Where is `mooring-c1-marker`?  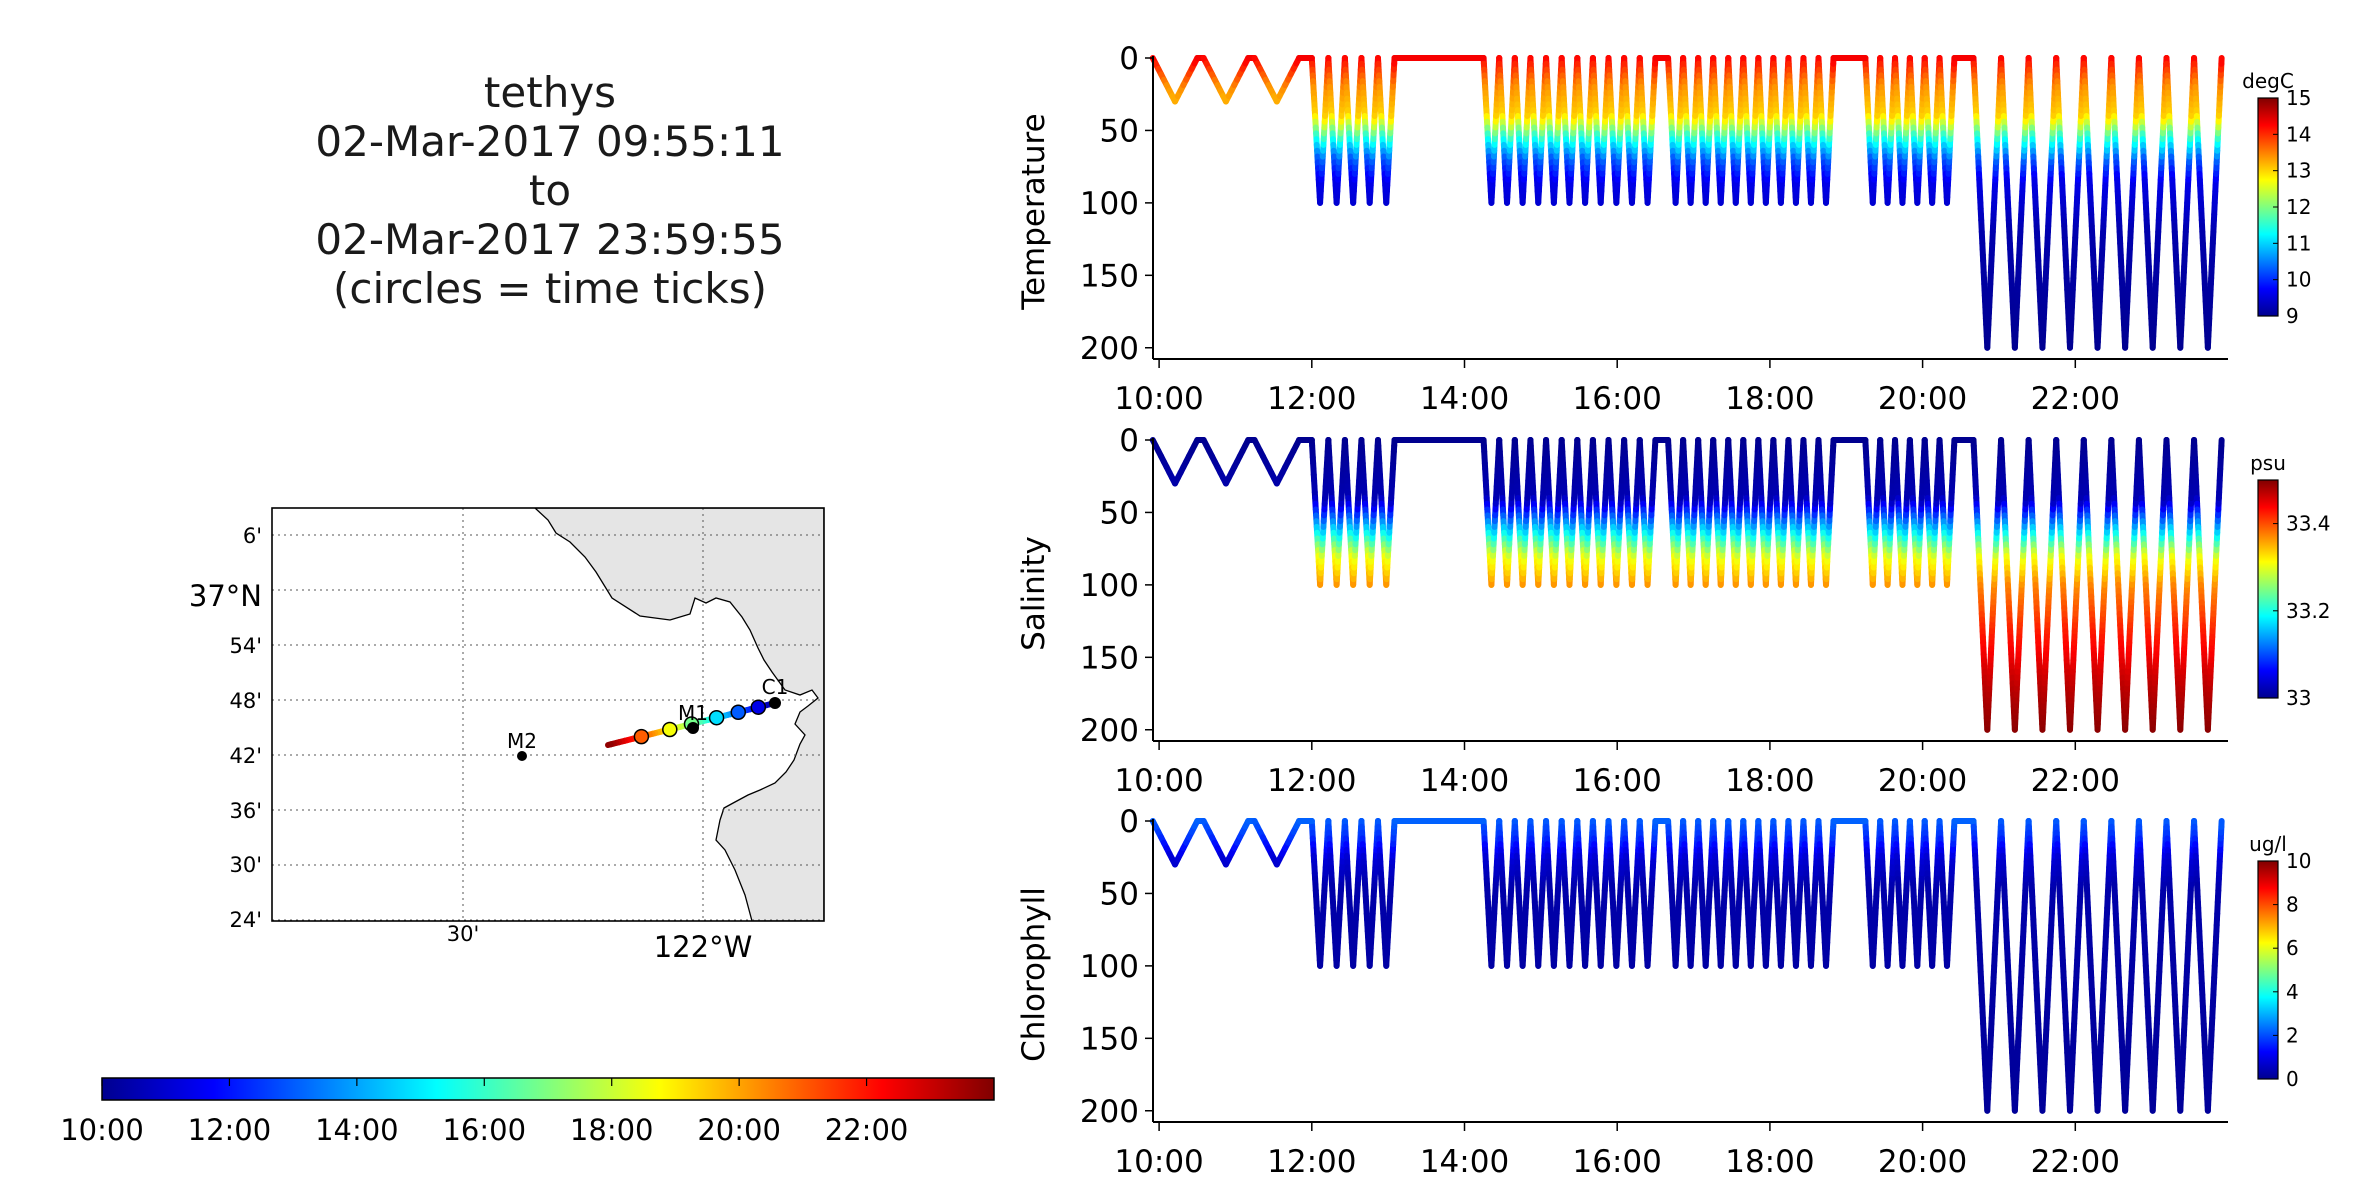
mooring-c1-marker is located at coordinates (775, 703).